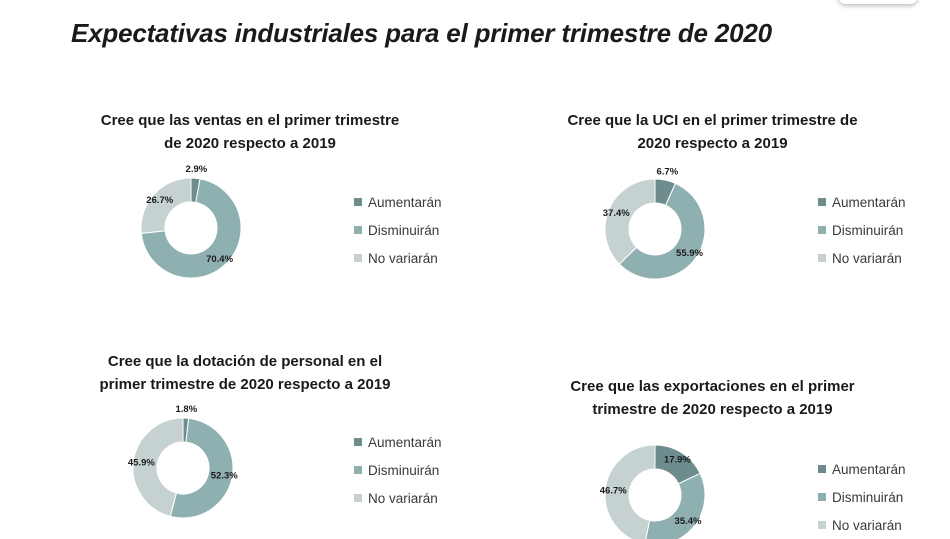 This screenshot has height=539, width=950. Describe the element at coordinates (159, 200) in the screenshot. I see `data-label-no-variaran: 26.7%` at that location.